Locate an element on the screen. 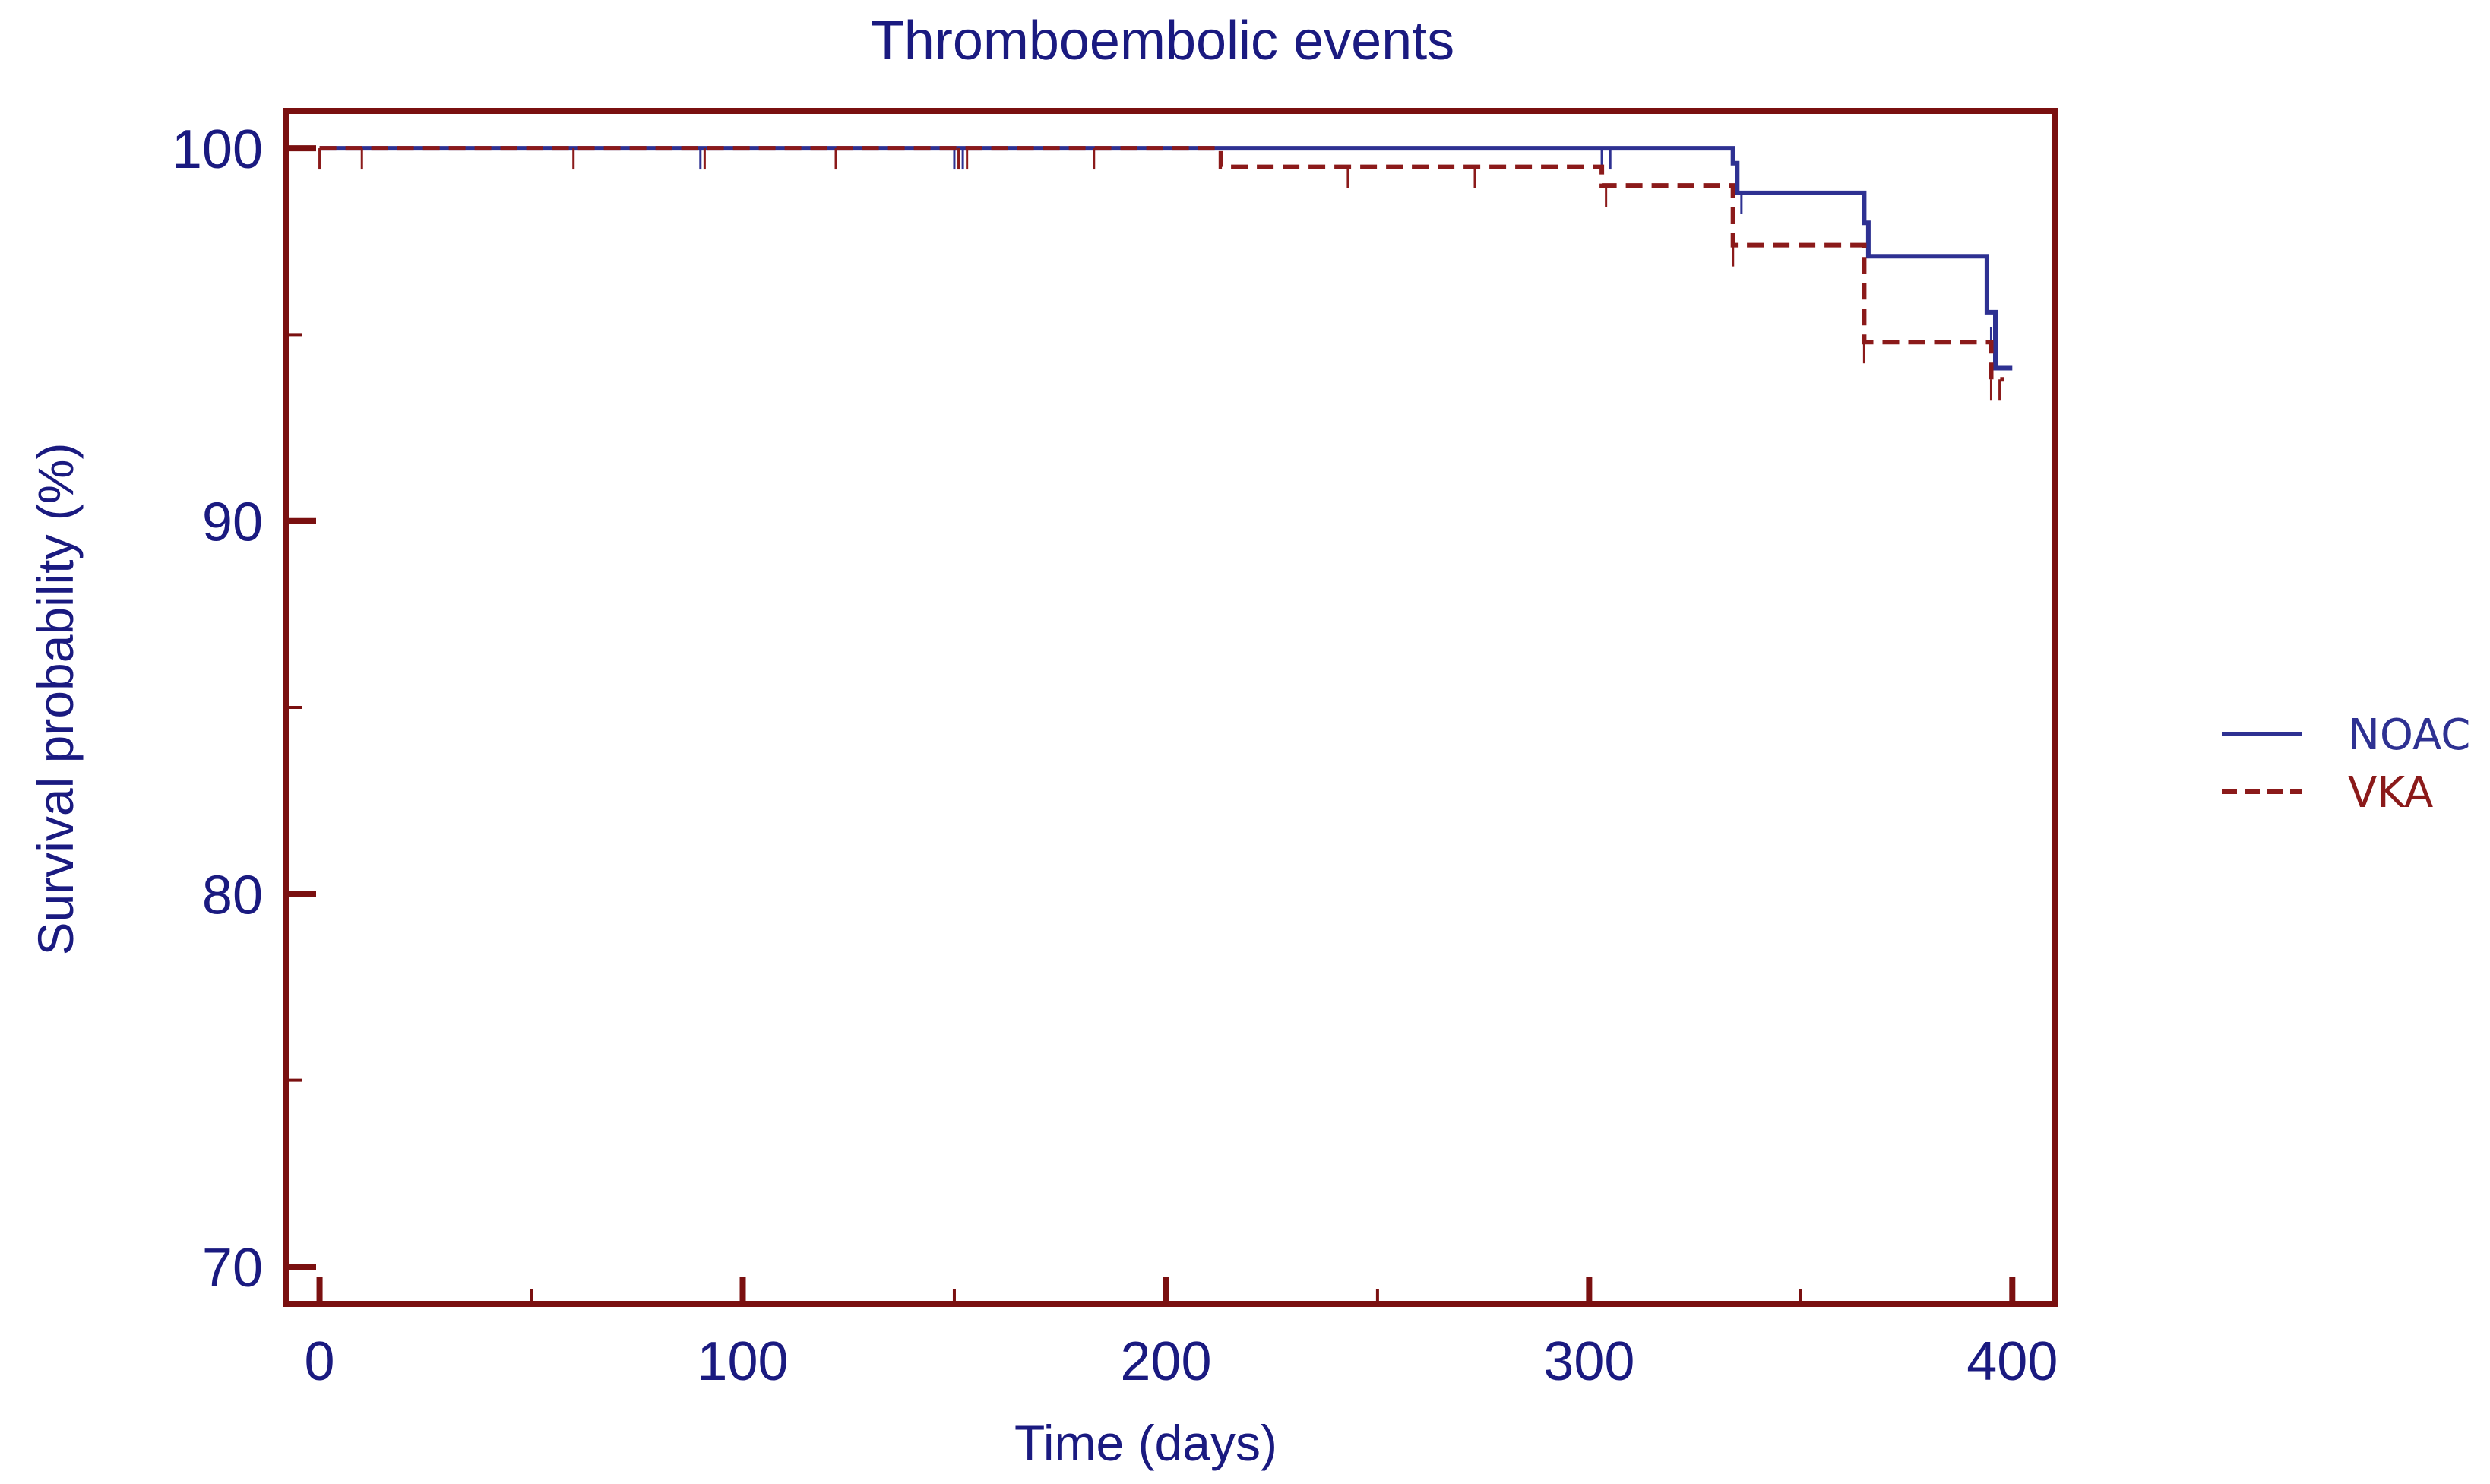 Image resolution: width=2490 pixels, height=1484 pixels. series-line-noac is located at coordinates (1166, 258).